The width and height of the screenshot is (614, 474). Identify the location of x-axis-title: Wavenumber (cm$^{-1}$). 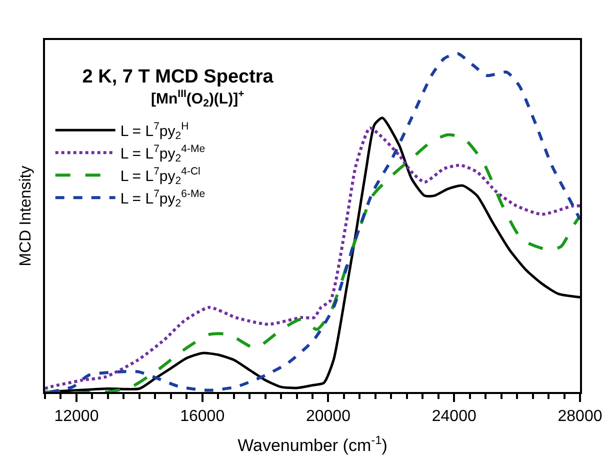
(313, 444).